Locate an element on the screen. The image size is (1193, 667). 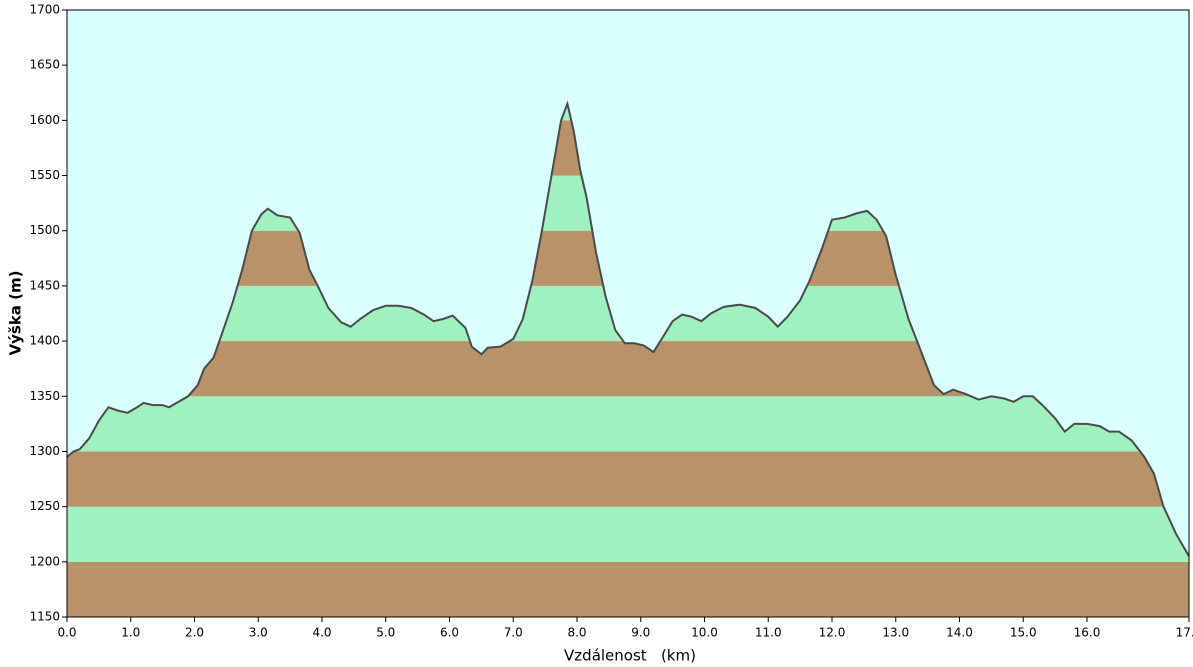
y-tick-label: 1450 is located at coordinates (44, 285).